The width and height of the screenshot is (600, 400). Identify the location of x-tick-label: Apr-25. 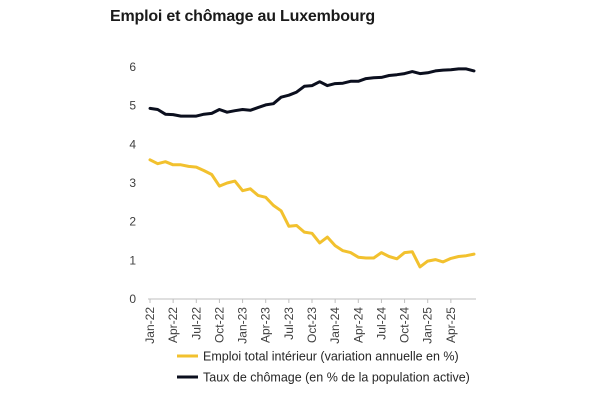
(451, 325).